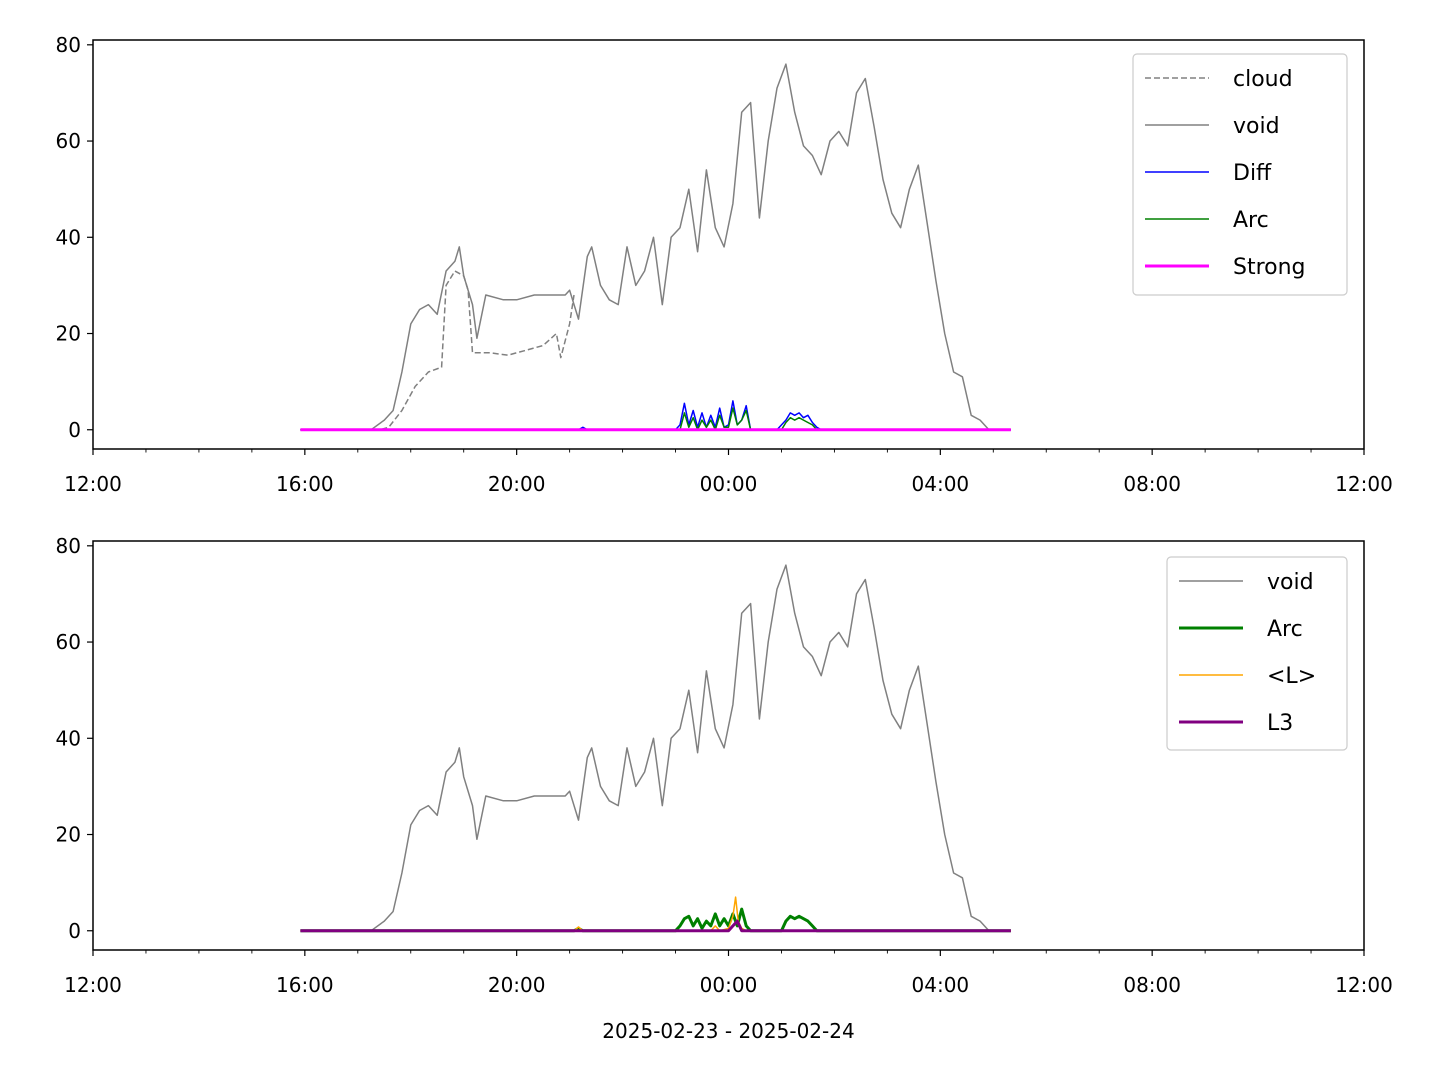 This screenshot has height=1080, width=1440. I want to click on series-line-diff, so click(655, 415).